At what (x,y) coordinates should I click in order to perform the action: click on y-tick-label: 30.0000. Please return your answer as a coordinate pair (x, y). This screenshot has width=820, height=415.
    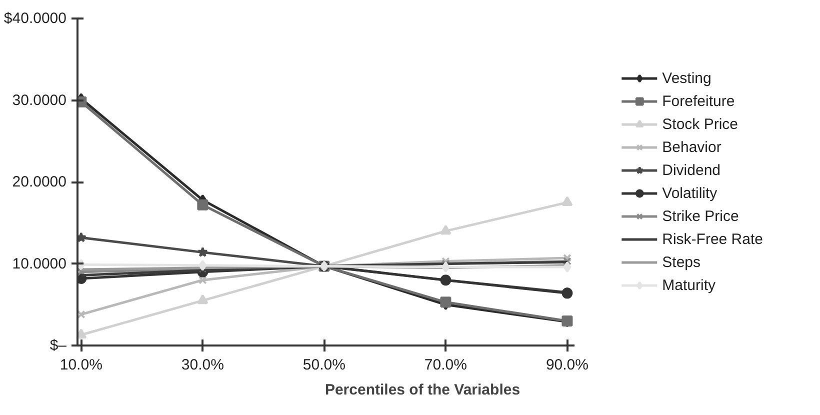
    Looking at the image, I should click on (39, 100).